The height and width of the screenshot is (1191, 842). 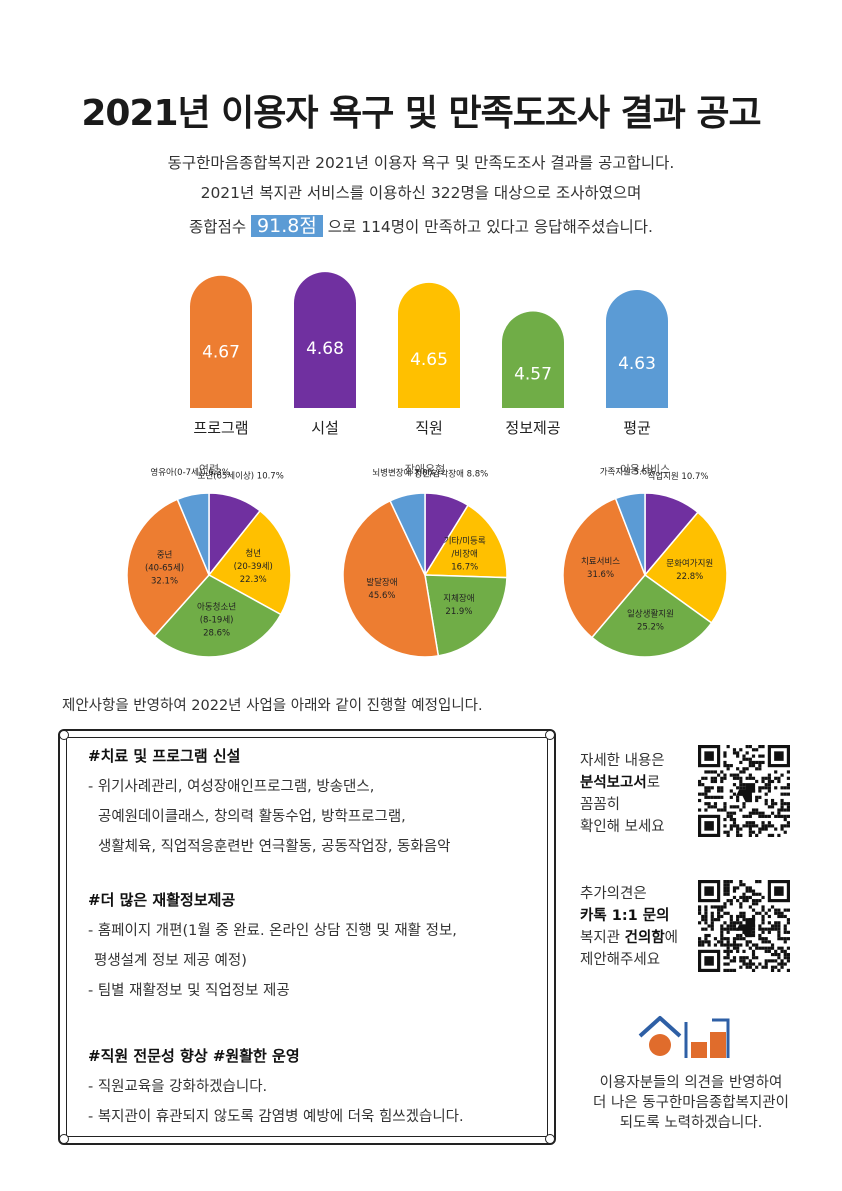 What do you see at coordinates (178, 1087) in the screenshot?
I see `plan-line: - 직원교육을 강화하겠습니다.` at bounding box center [178, 1087].